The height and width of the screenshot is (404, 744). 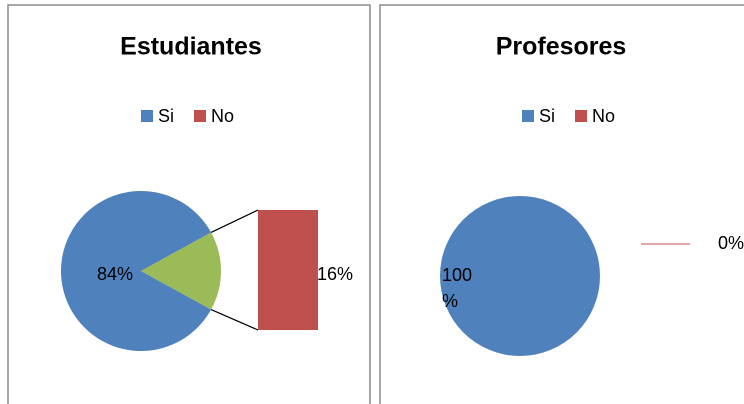 What do you see at coordinates (115, 274) in the screenshot?
I see `data-label: 84%` at bounding box center [115, 274].